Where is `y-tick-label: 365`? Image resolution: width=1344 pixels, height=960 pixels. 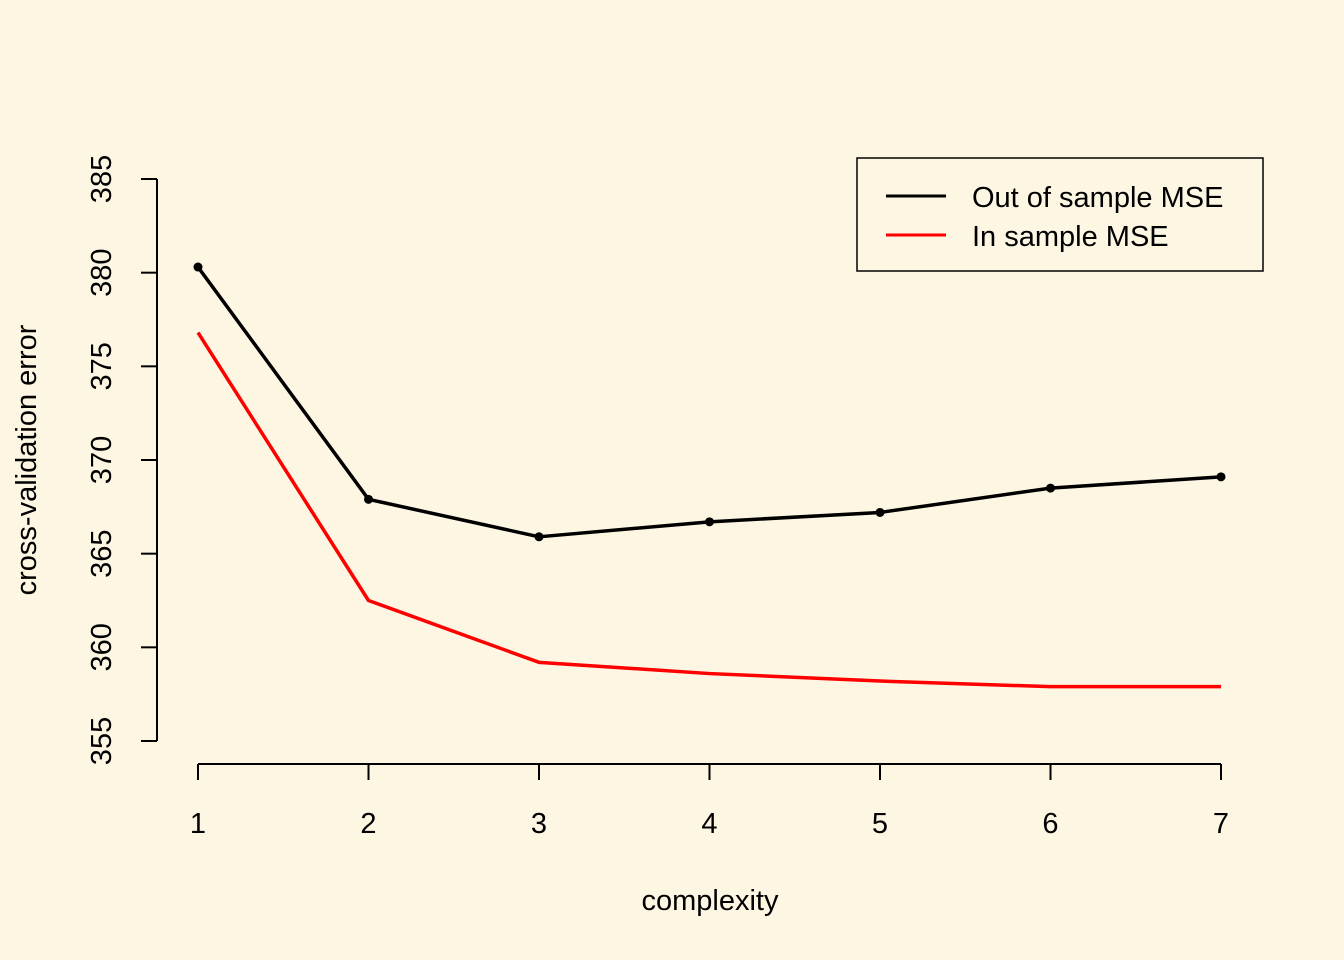 y-tick-label: 365 is located at coordinates (102, 553).